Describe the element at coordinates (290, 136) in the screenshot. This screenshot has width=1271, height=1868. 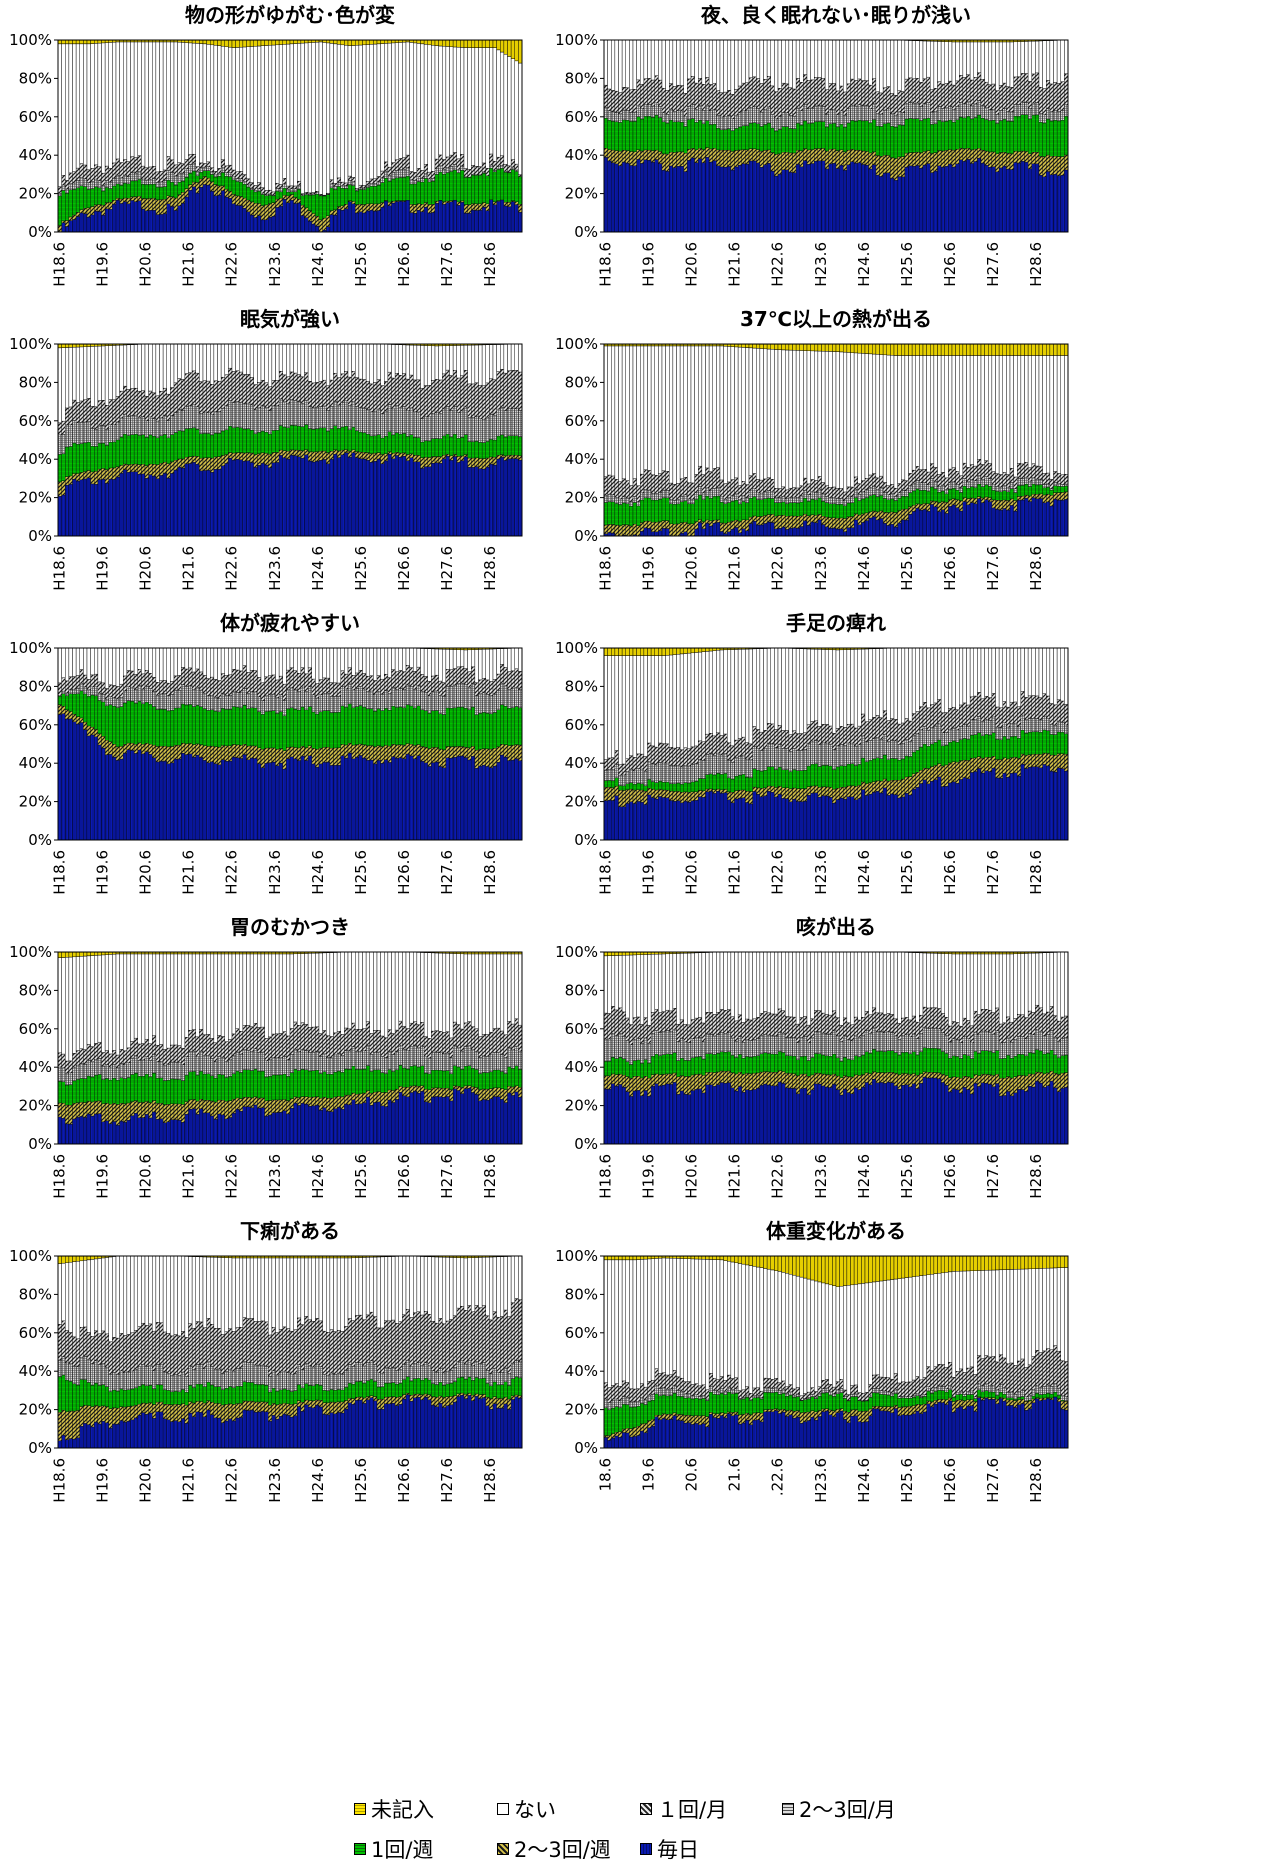
I see `bars` at that location.